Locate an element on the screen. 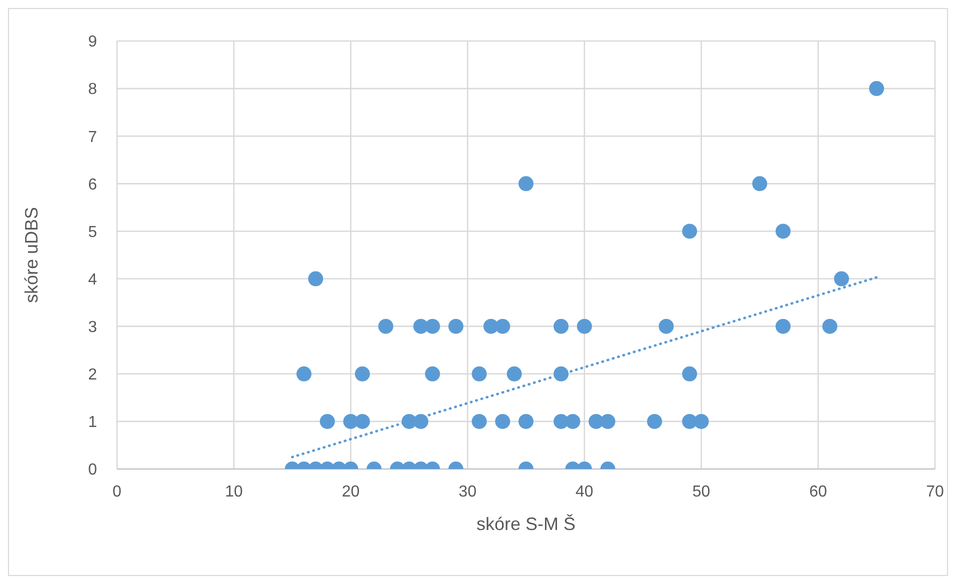 The height and width of the screenshot is (583, 955). x-tick-label: 0 is located at coordinates (117, 491).